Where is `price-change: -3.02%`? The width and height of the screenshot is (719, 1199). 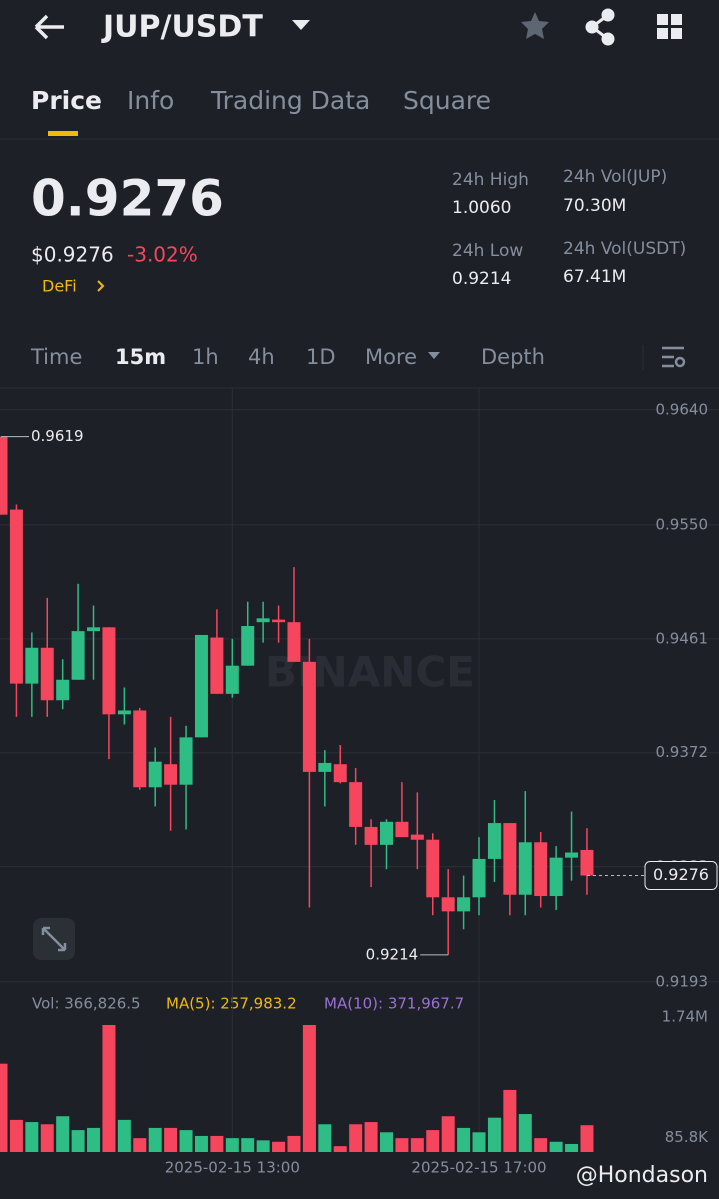 price-change: -3.02% is located at coordinates (162, 255).